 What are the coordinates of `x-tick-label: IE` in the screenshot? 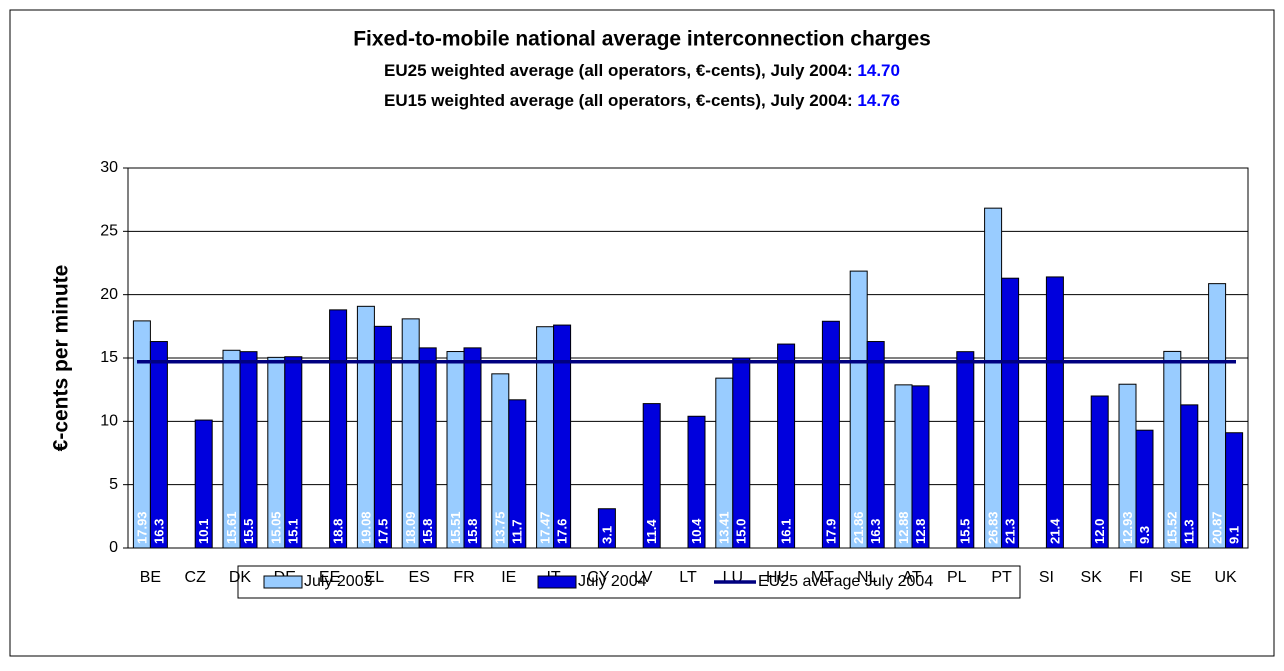 It's located at (508, 577).